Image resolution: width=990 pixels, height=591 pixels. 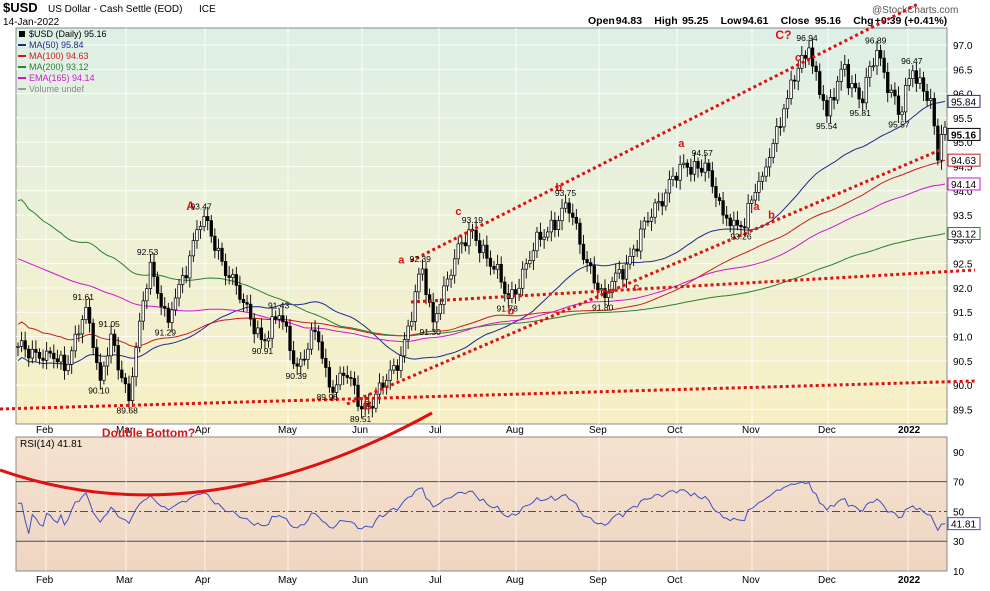 I want to click on price-tick-label: 93.5, so click(x=963, y=216).